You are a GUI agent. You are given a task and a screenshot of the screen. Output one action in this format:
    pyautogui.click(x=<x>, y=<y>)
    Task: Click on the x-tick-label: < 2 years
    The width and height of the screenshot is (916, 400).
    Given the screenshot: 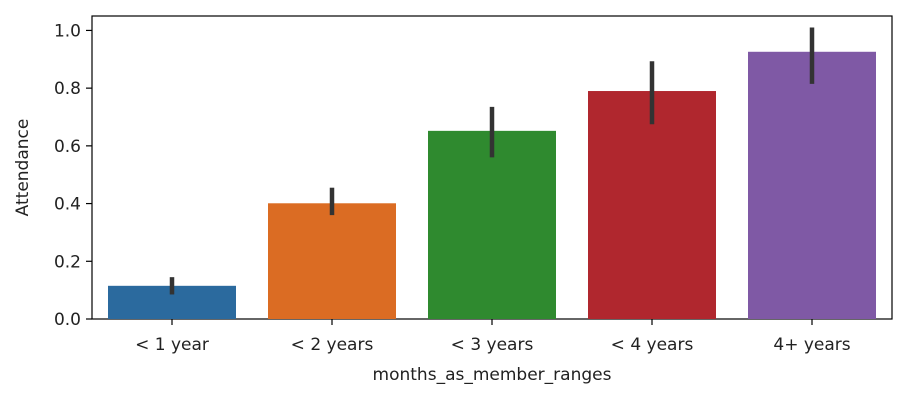 What is the action you would take?
    pyautogui.click(x=332, y=345)
    